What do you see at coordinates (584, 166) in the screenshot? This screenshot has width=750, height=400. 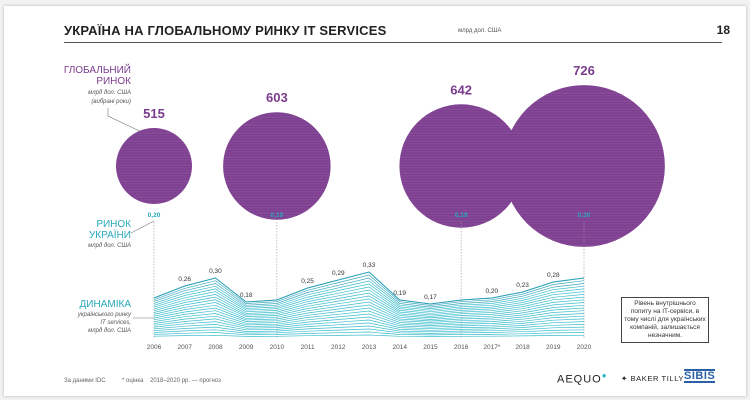 I see `bubble-2020` at bounding box center [584, 166].